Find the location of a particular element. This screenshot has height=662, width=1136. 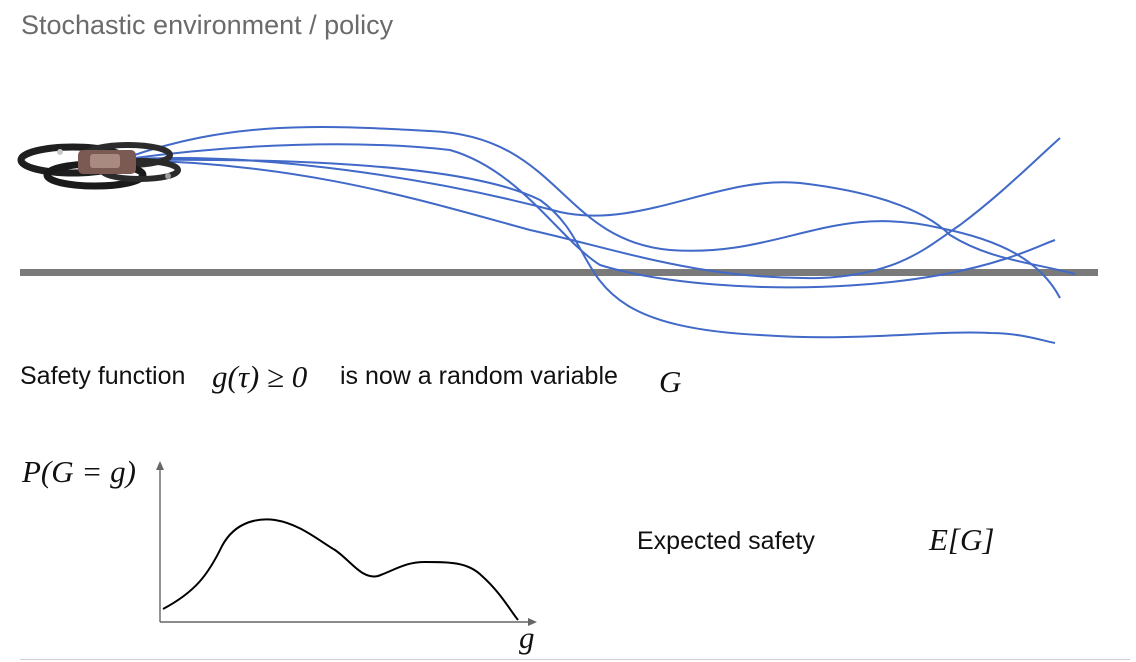

expected-safety-label: Expected safety is located at coordinates (726, 541).